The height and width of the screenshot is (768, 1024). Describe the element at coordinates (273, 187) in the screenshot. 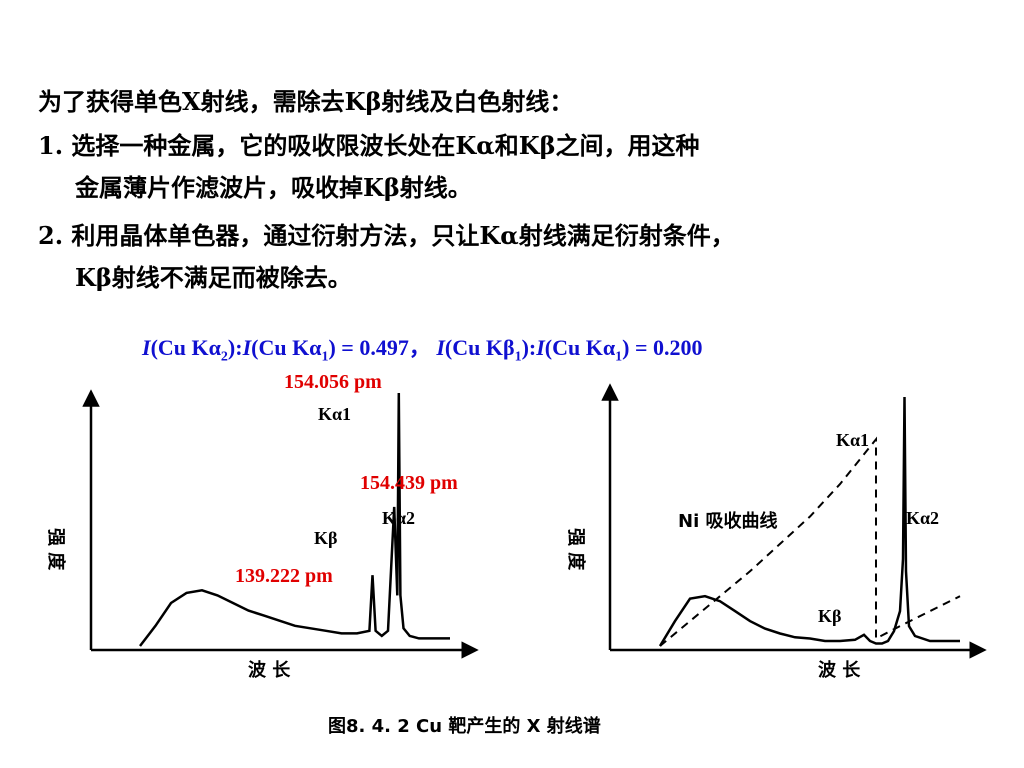

I see `method-1-line-2: 金属薄片作滤波片，吸收掉Kβ射线。` at that location.